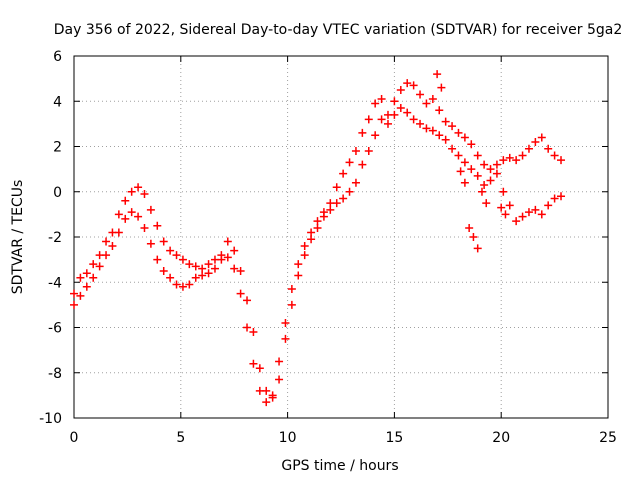 This screenshot has height=480, width=640. I want to click on x-axis-label: GPS time / hours, so click(339, 466).